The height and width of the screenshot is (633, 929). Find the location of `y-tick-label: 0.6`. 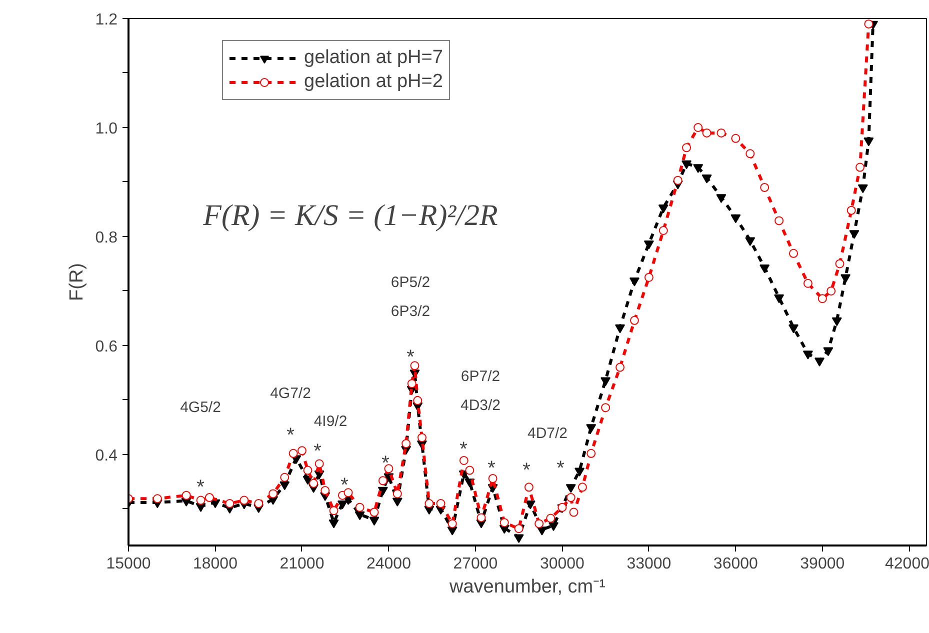

y-tick-label: 0.6 is located at coordinates (106, 347).